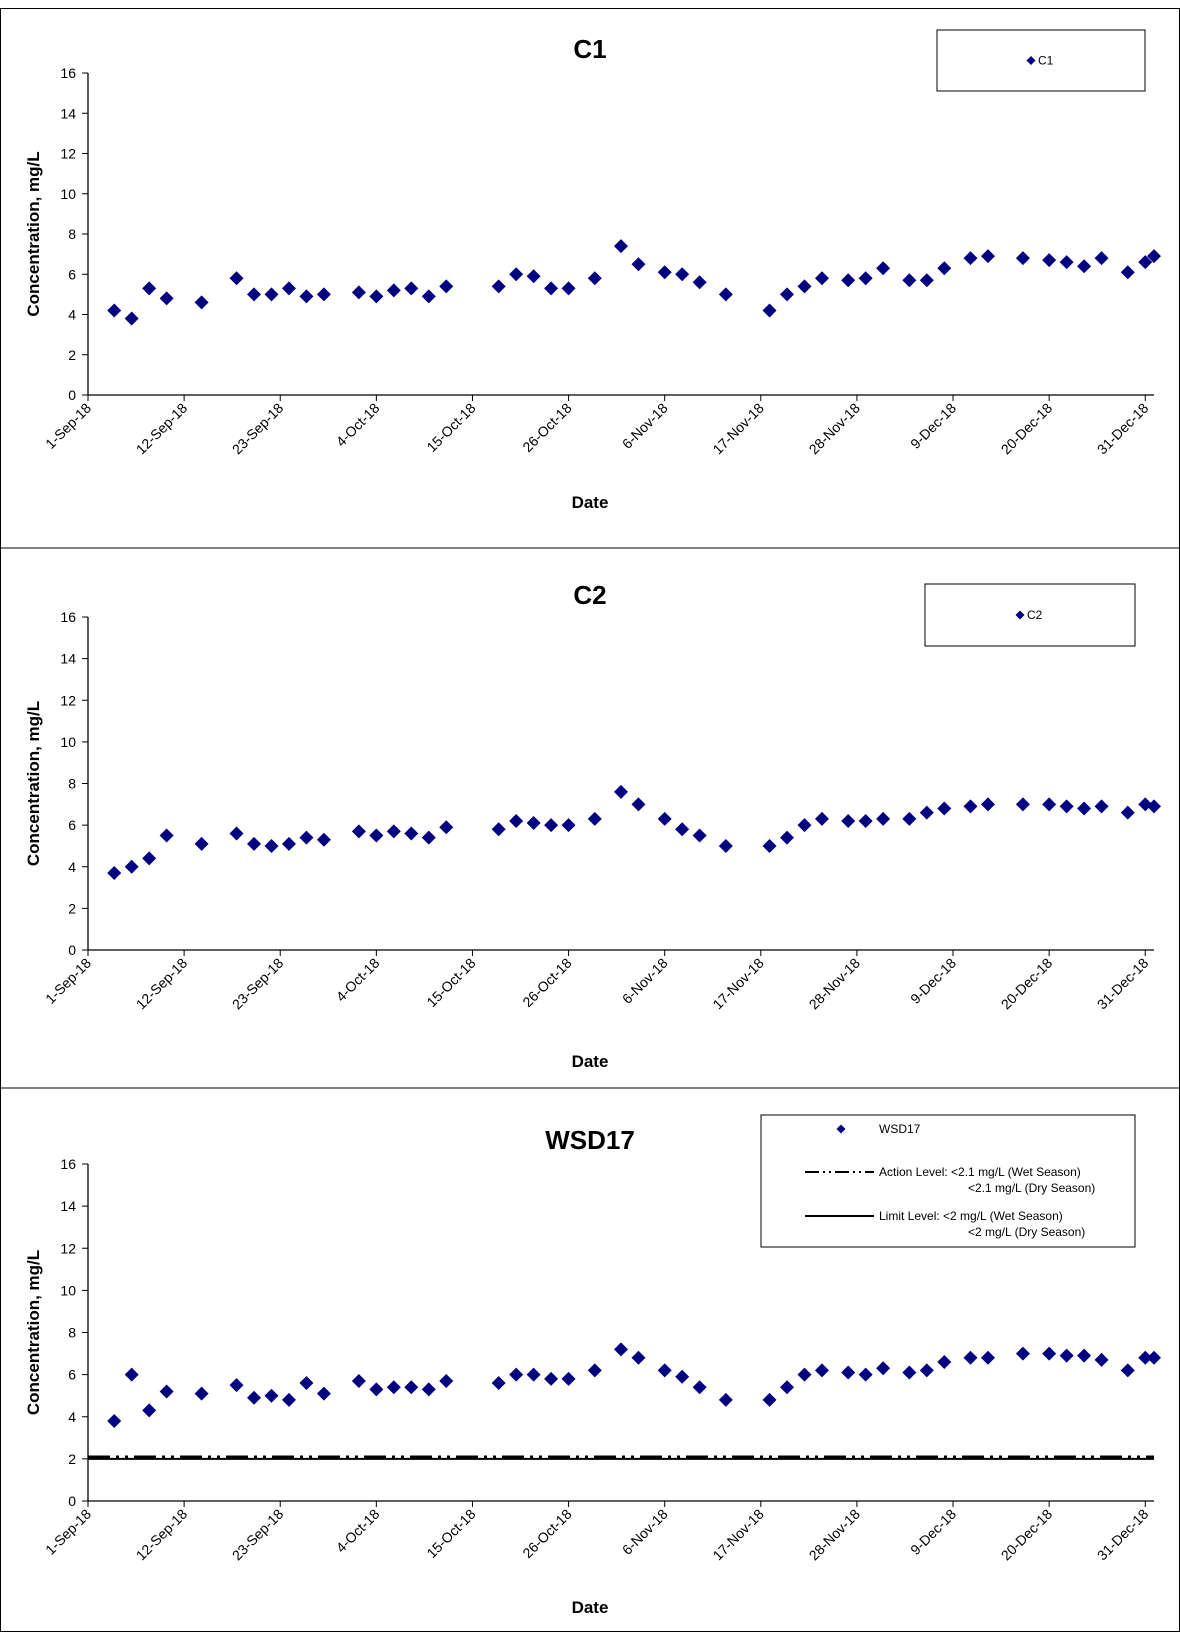  What do you see at coordinates (980, 1172) in the screenshot?
I see `legend-ref-label: Action Level: <2.1 mg/L (Wet Season)` at bounding box center [980, 1172].